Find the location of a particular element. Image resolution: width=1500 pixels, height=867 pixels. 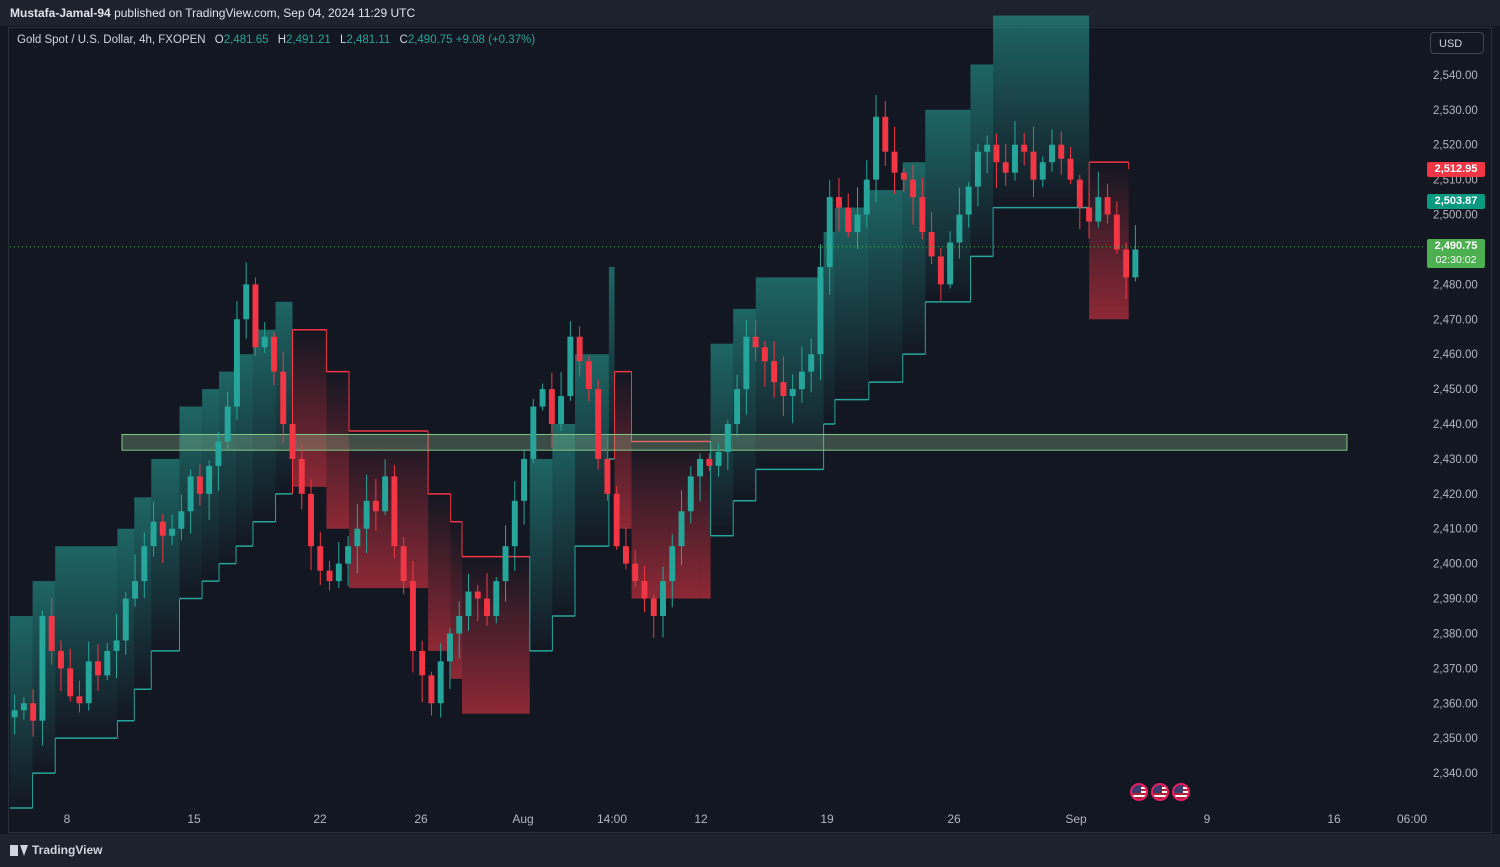

x-tick-label: 14:00 is located at coordinates (612, 819).